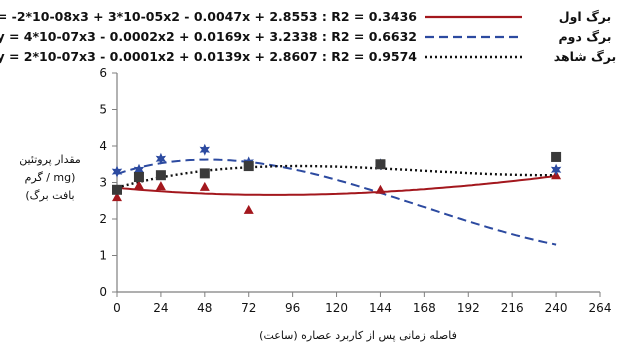  What do you see at coordinates (103, 292) in the screenshot?
I see `y-tick-label: 0` at bounding box center [103, 292].